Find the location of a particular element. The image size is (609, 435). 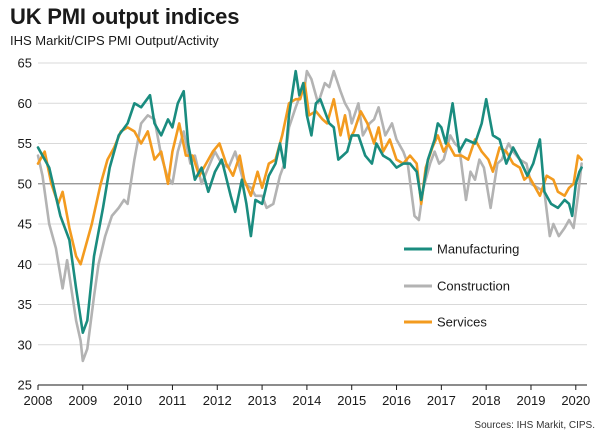

x-tick-label-2017: 2017 is located at coordinates (441, 400).